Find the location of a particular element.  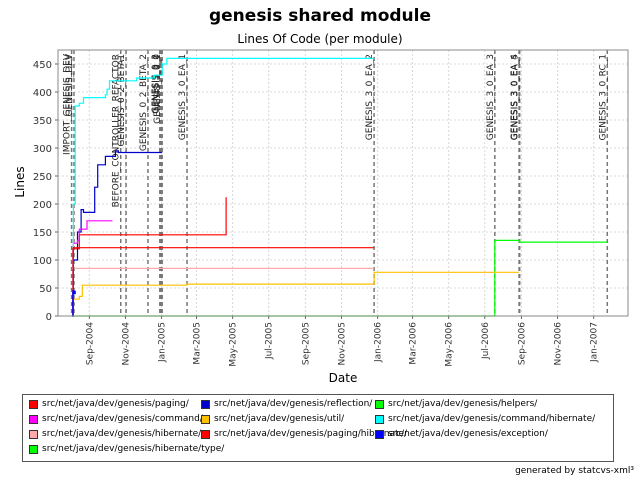

legend-item: src/net/java/dev/genesis/paging/ is located at coordinates (109, 404).